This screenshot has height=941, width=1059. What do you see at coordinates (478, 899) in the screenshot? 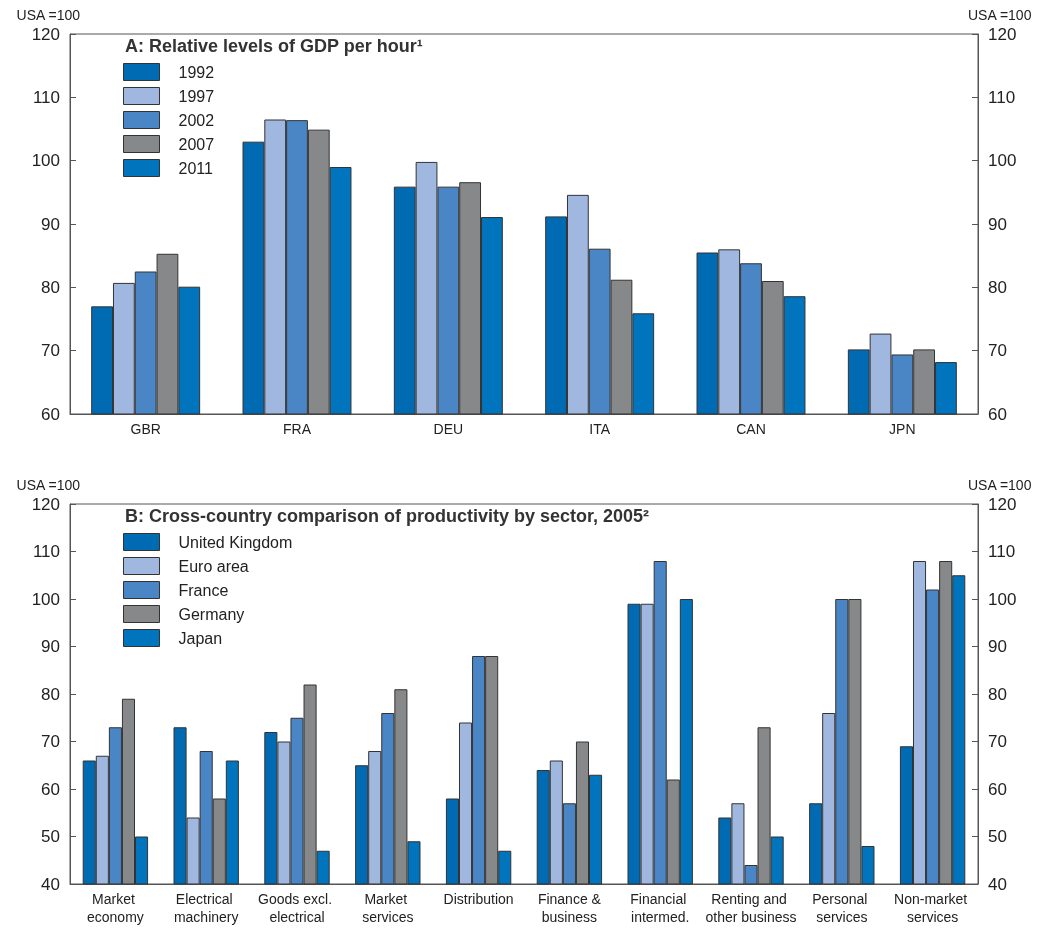
I see `x-tick-label: Distribution` at bounding box center [478, 899].